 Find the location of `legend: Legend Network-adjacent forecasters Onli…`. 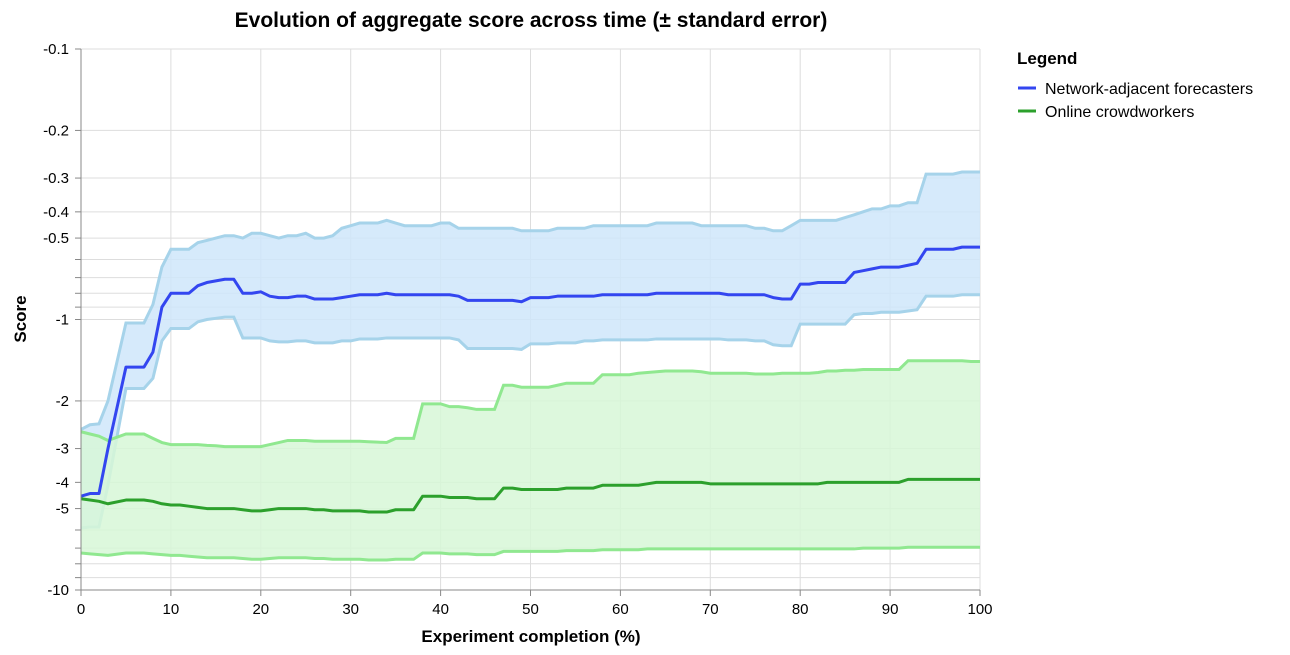

legend: Legend Network-adjacent forecasters Onli… is located at coordinates (1135, 85).